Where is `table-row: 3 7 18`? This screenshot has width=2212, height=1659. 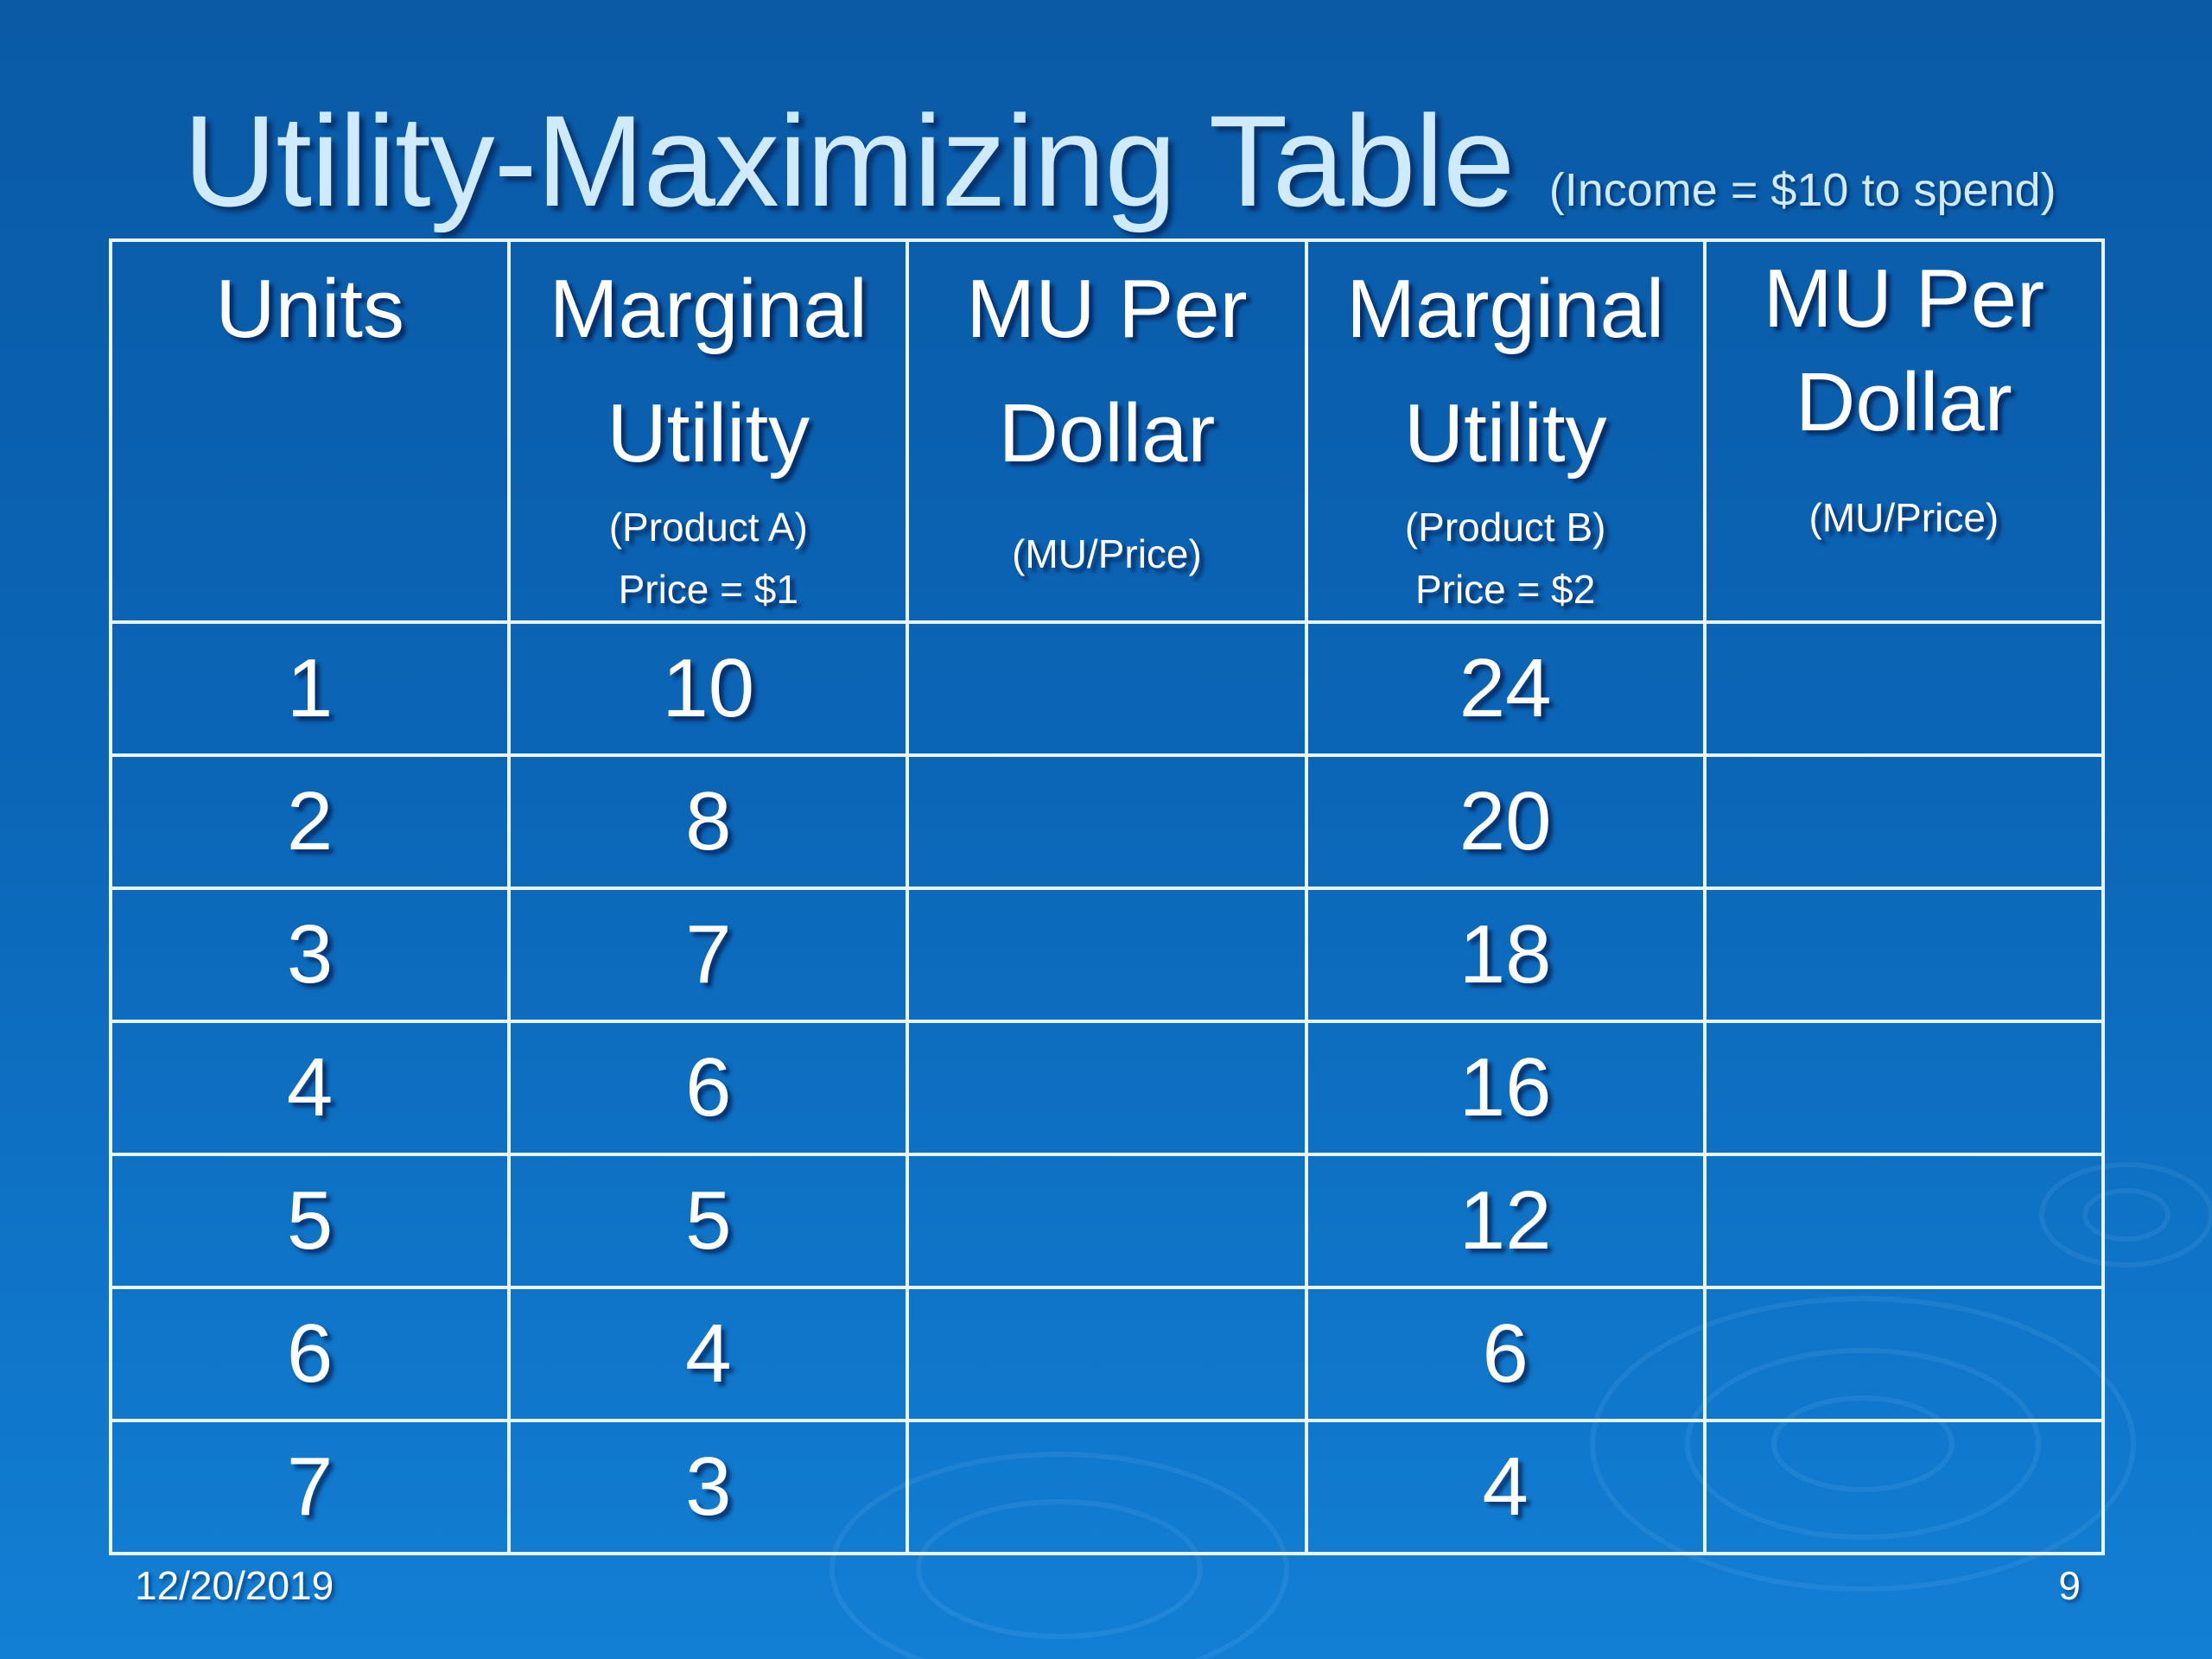
table-row: 3 7 18 is located at coordinates (1107, 955).